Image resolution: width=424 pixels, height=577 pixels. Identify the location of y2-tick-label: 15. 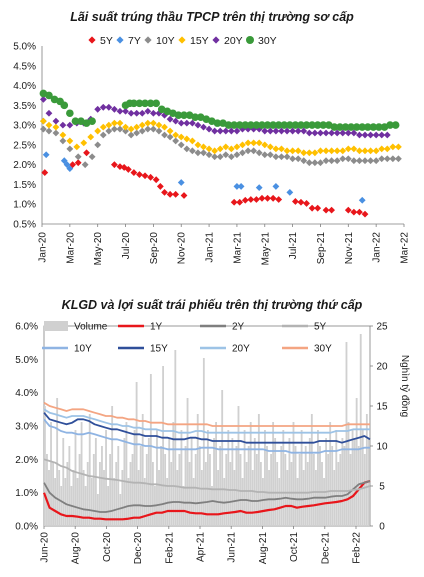
(382, 407).